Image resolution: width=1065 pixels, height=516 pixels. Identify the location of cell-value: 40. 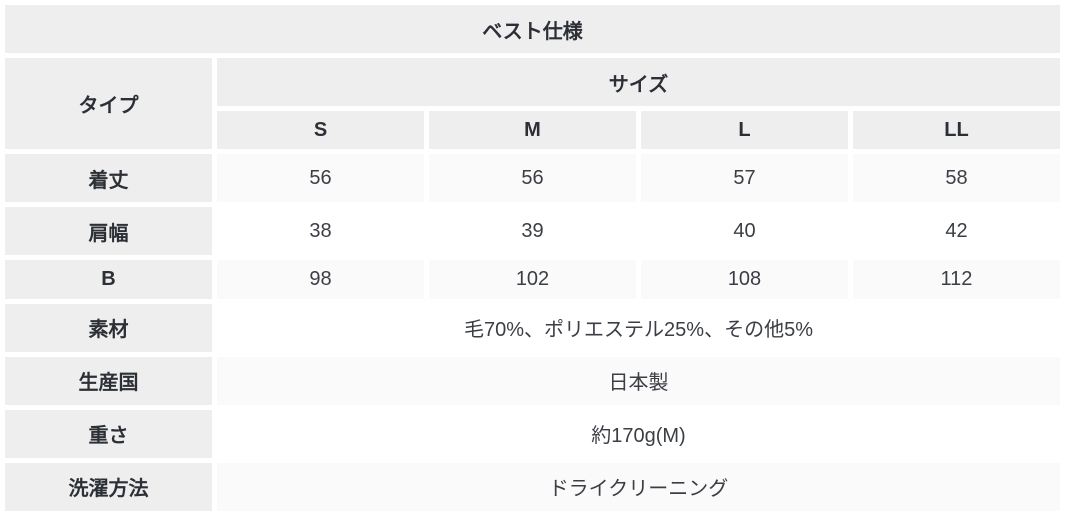
(744, 231).